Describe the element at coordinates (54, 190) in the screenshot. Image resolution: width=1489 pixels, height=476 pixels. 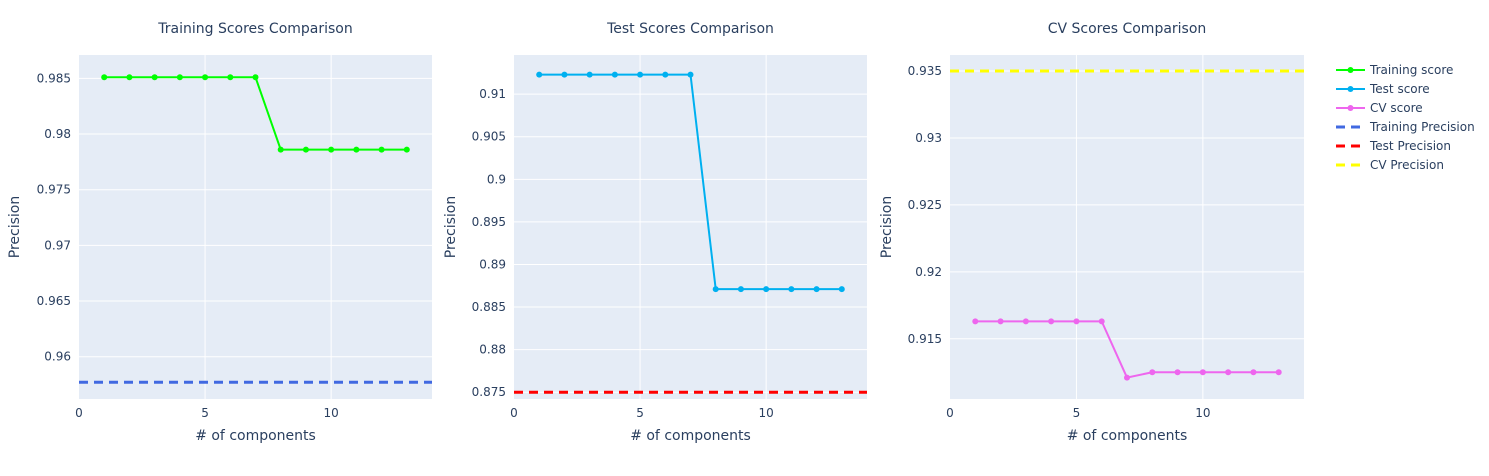
I see `y-tick-label: 0.975` at that location.